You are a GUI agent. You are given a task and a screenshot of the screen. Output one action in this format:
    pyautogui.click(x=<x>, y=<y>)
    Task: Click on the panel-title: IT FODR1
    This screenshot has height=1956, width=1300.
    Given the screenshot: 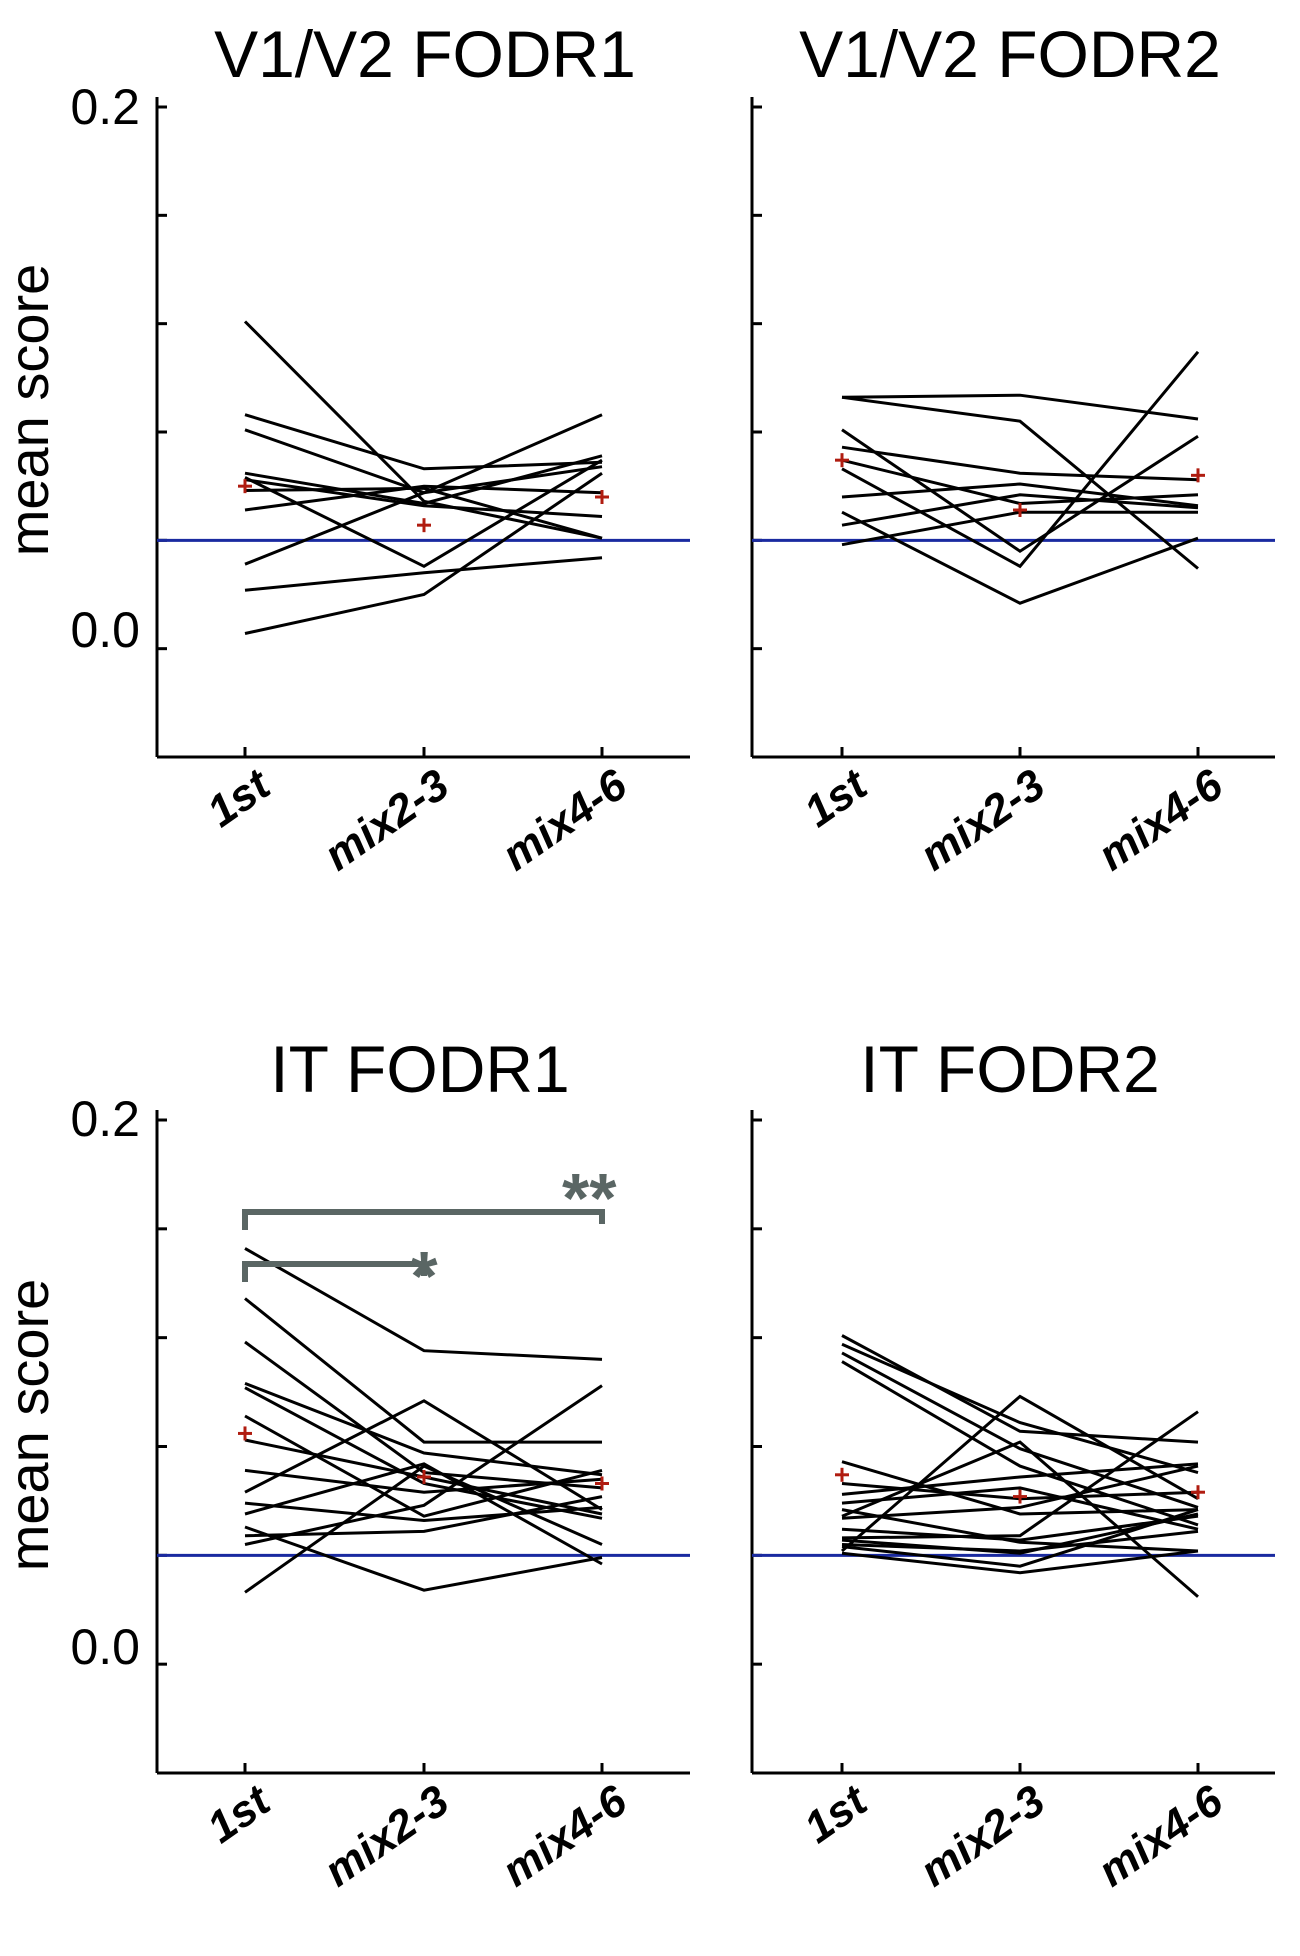 What is the action you would take?
    pyautogui.click(x=419, y=1069)
    